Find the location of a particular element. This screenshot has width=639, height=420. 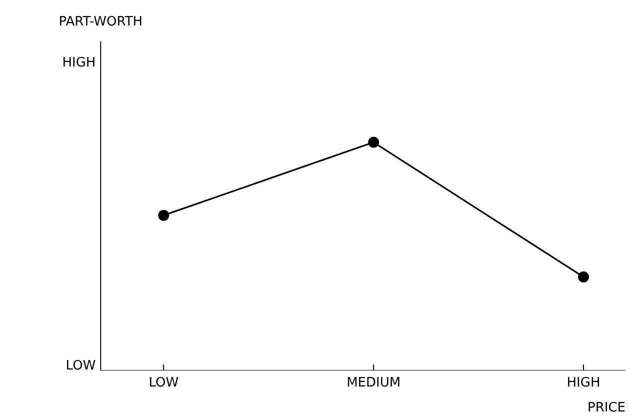

x-tick-label: HIGH is located at coordinates (583, 383).